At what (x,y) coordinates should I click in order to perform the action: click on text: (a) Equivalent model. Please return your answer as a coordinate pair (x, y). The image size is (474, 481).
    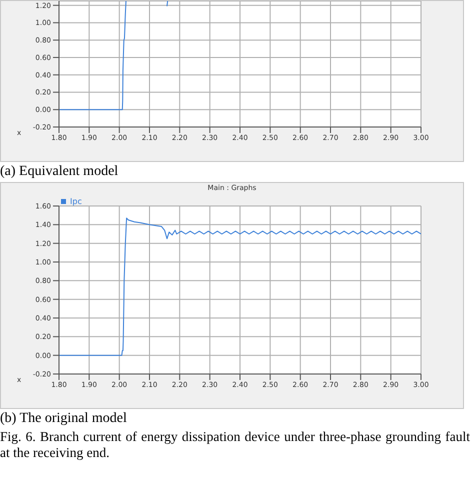
    Looking at the image, I should click on (60, 172).